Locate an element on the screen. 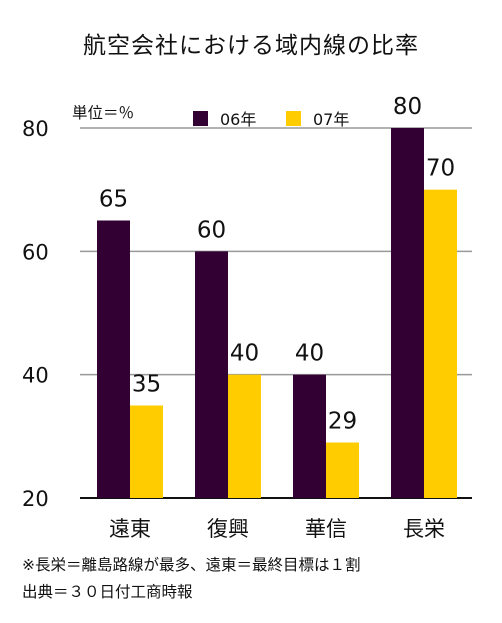 The height and width of the screenshot is (623, 502). legend: 06年 07年 is located at coordinates (271, 119).